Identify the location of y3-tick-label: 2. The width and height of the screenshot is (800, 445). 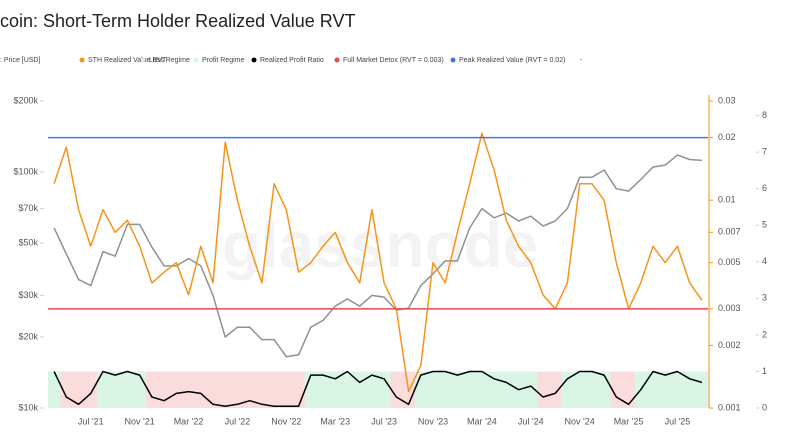
(764, 334).